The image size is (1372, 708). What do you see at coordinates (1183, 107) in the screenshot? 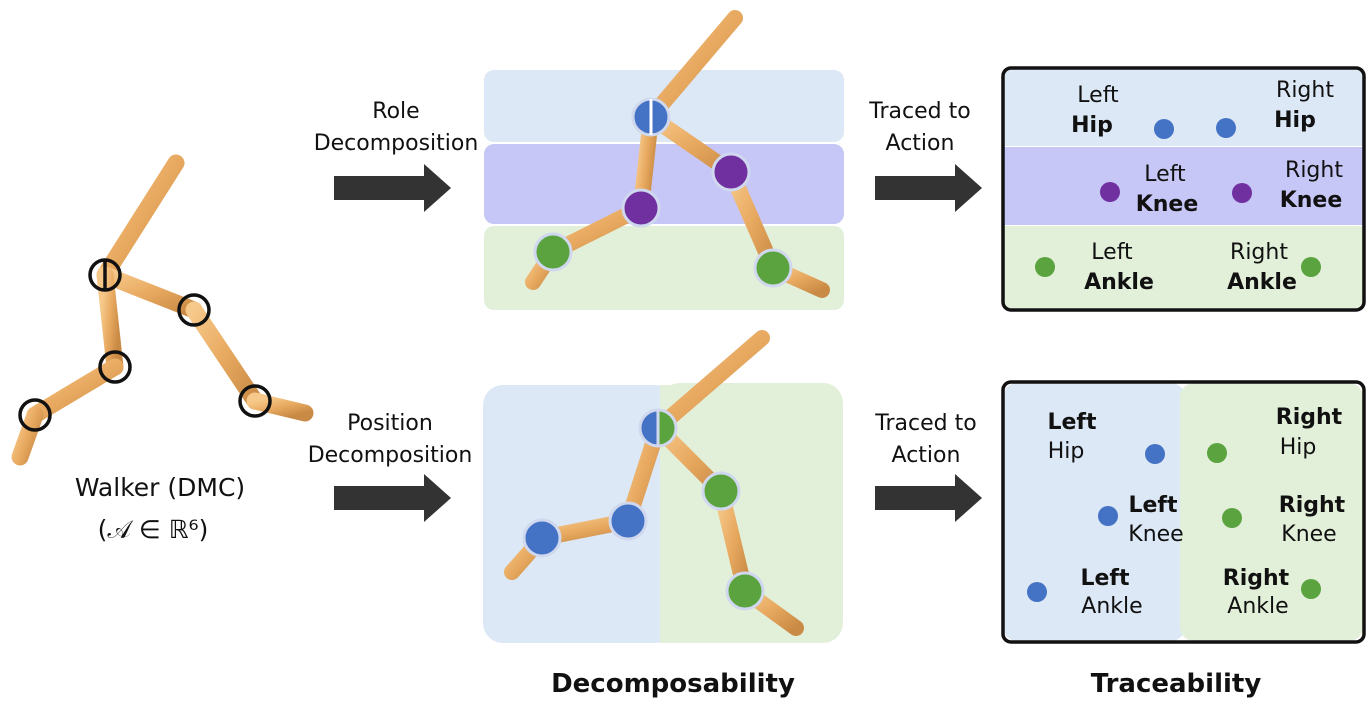
I see `hip-row` at bounding box center [1183, 107].